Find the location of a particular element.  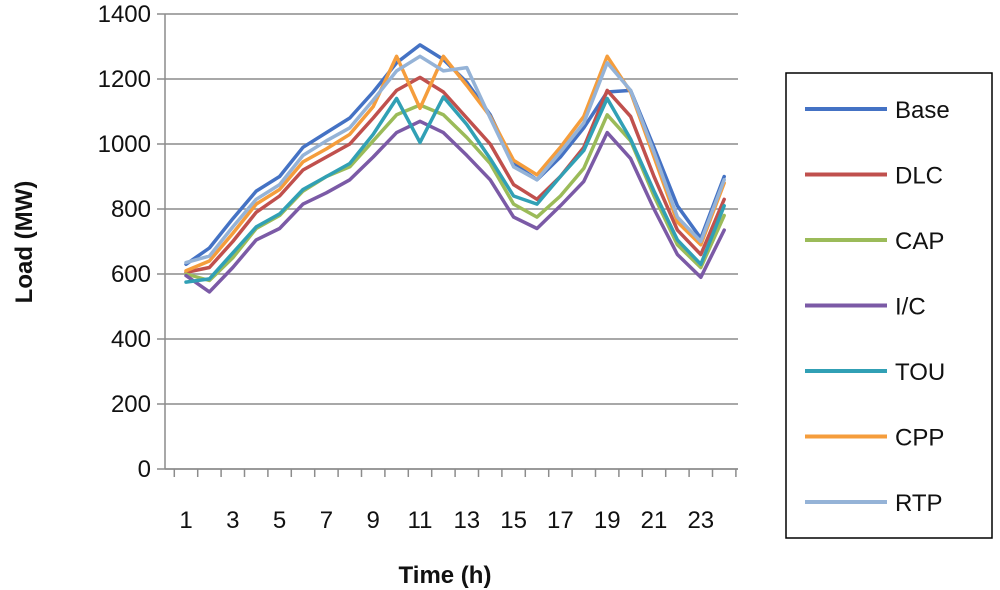

x-tick-label: 15 is located at coordinates (513, 520).